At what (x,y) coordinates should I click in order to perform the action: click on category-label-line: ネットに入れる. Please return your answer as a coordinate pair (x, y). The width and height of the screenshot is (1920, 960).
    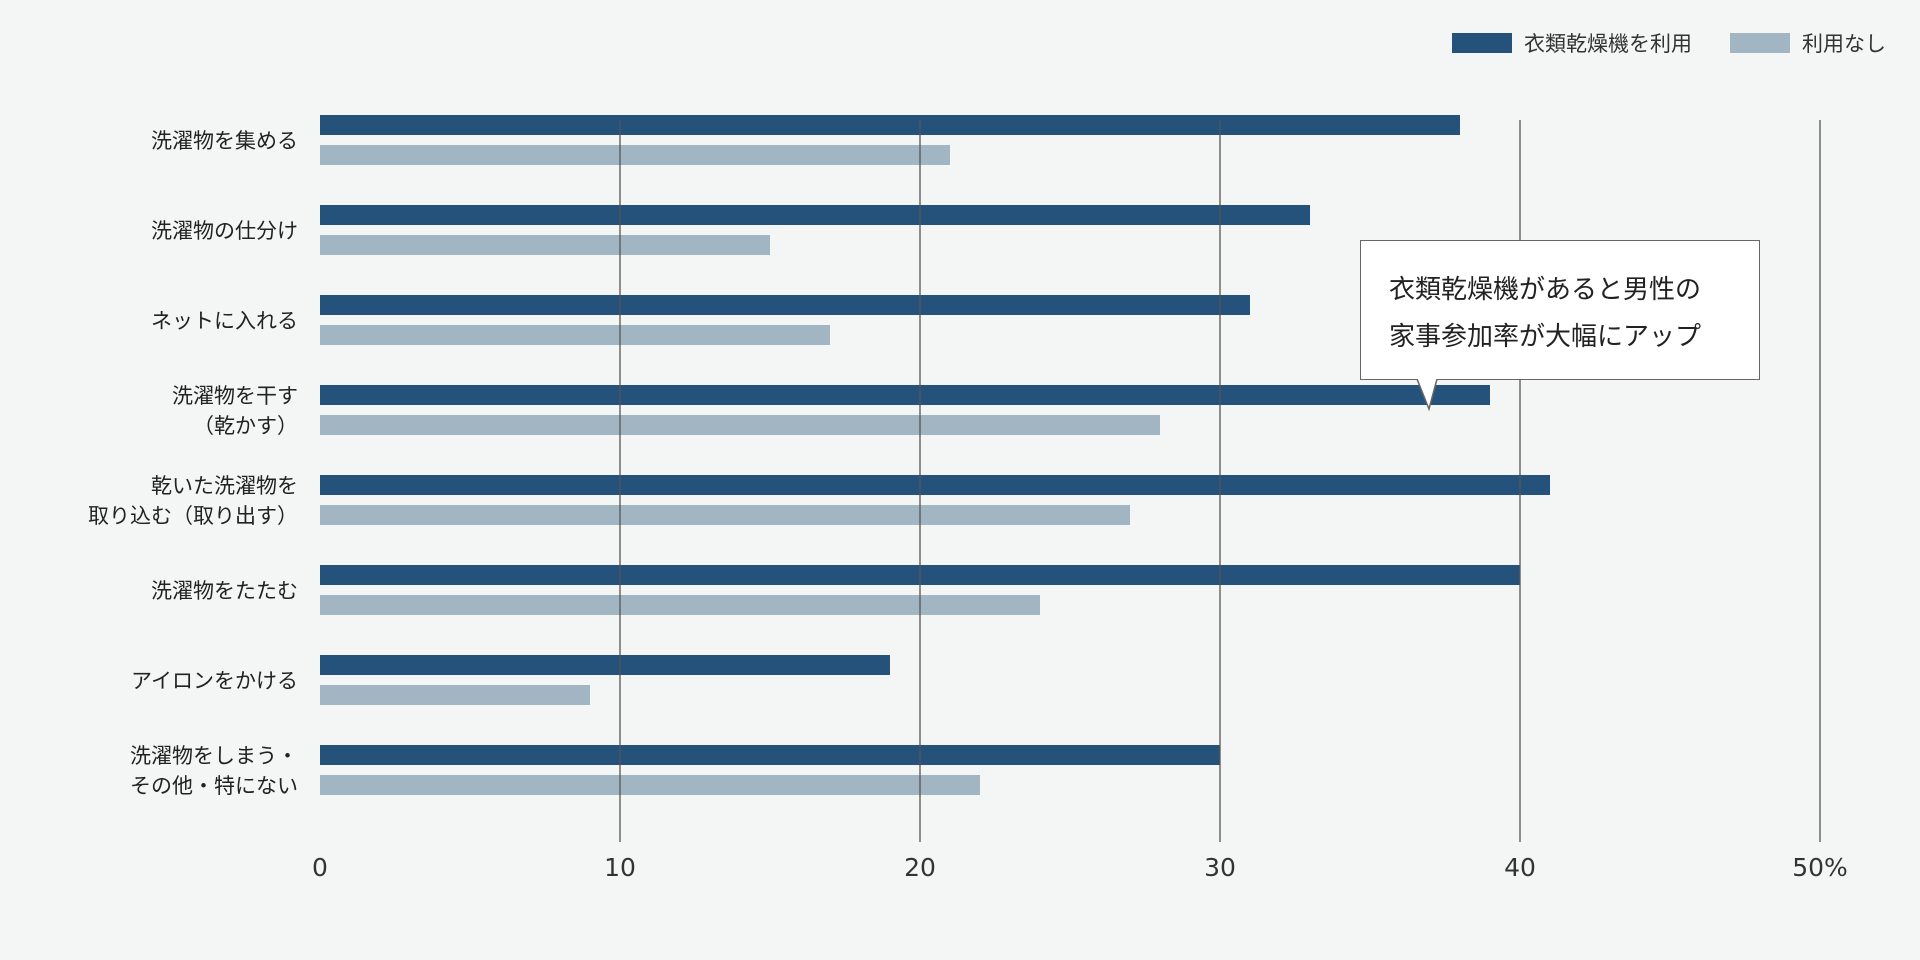
    Looking at the image, I should click on (224, 321).